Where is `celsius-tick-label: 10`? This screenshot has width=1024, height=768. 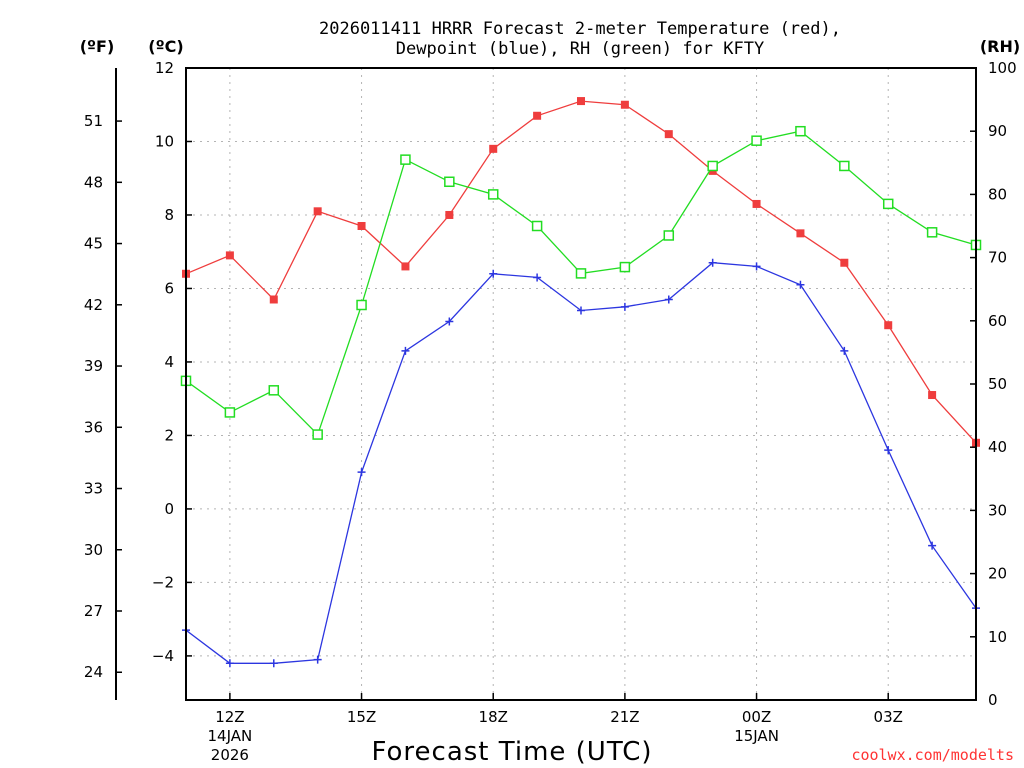
celsius-tick-label: 10 is located at coordinates (164, 141).